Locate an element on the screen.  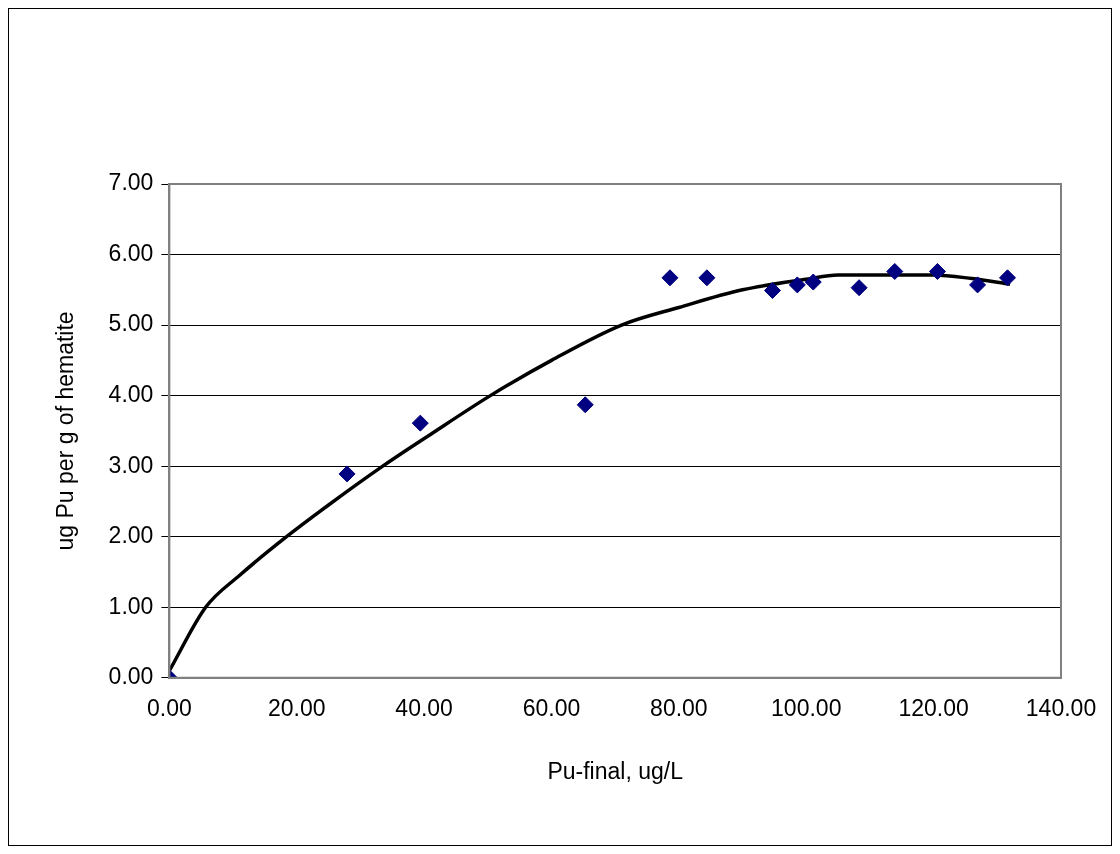
x-tick-label: 40.00 is located at coordinates (424, 707).